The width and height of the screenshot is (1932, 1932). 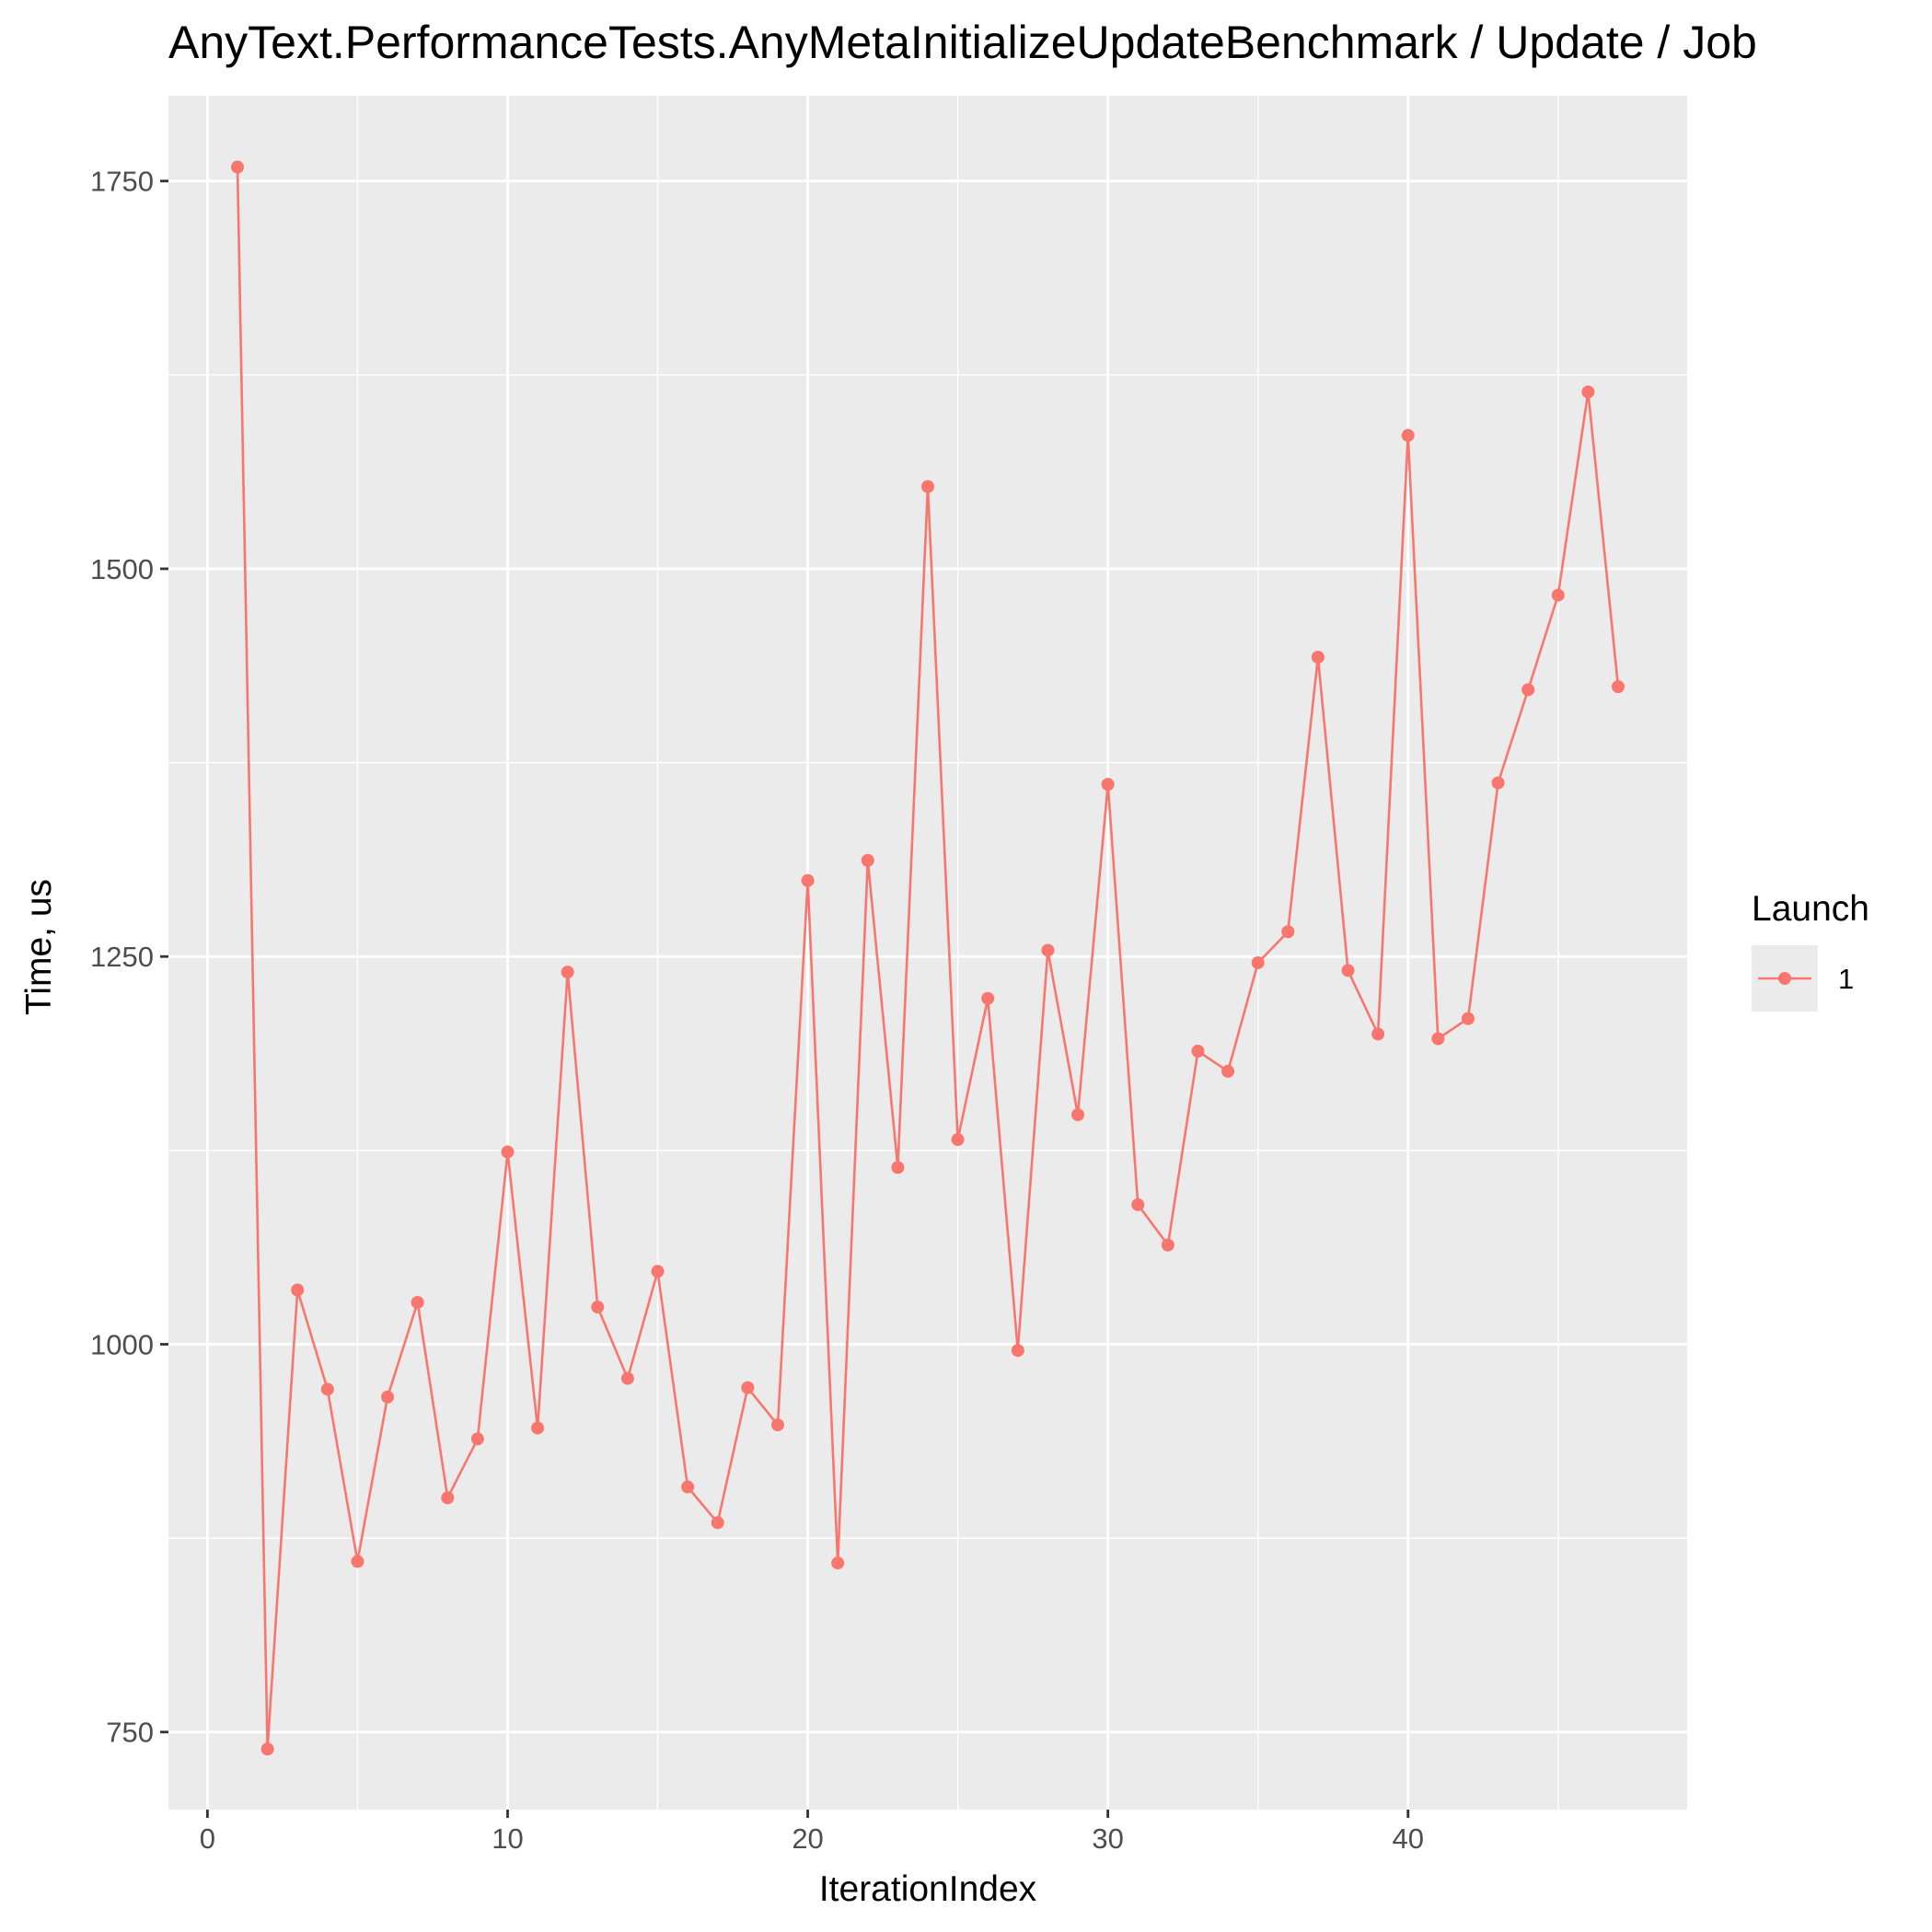 What do you see at coordinates (39, 947) in the screenshot?
I see `y-axis-title: Time, us` at bounding box center [39, 947].